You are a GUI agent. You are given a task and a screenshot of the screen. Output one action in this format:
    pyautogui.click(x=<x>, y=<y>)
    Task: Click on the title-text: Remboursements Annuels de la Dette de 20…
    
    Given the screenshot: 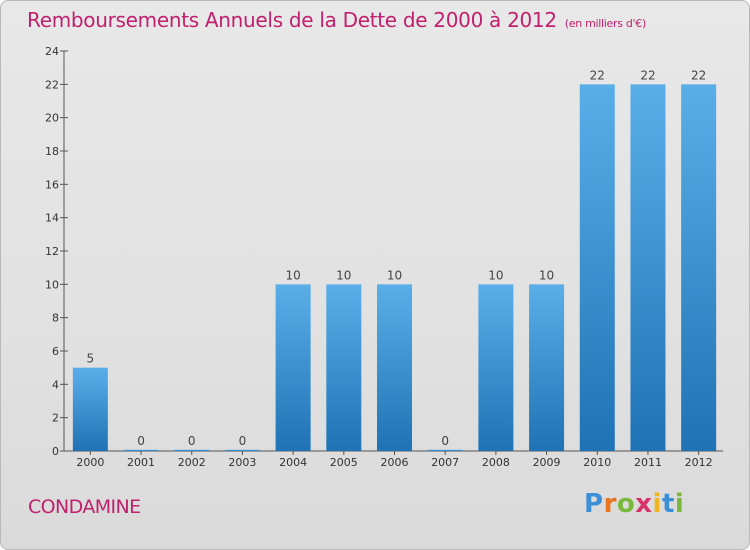 What is the action you would take?
    pyautogui.click(x=292, y=20)
    